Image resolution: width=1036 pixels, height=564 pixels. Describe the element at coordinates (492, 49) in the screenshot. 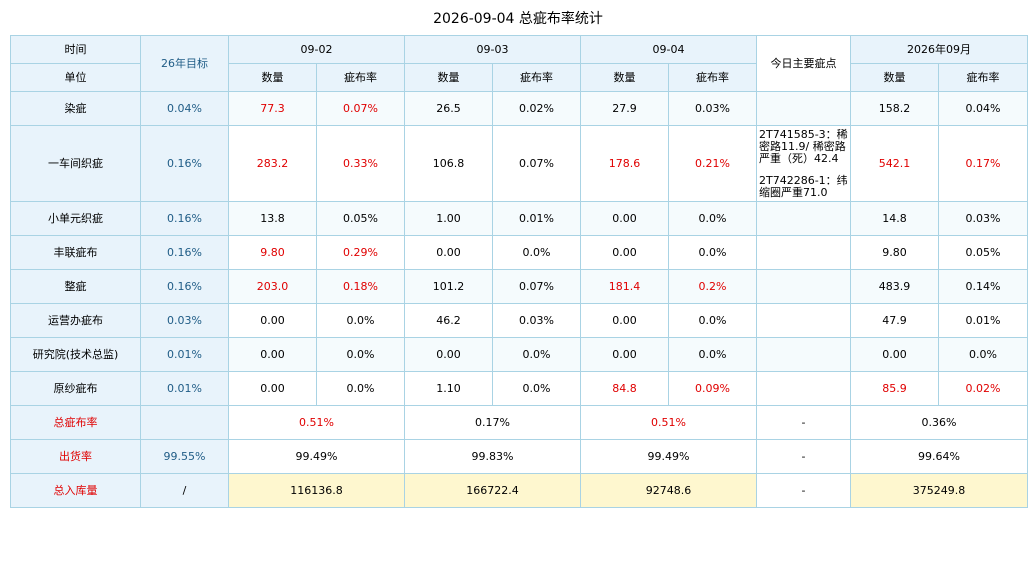

I see `date-header-2: 09-03` at that location.